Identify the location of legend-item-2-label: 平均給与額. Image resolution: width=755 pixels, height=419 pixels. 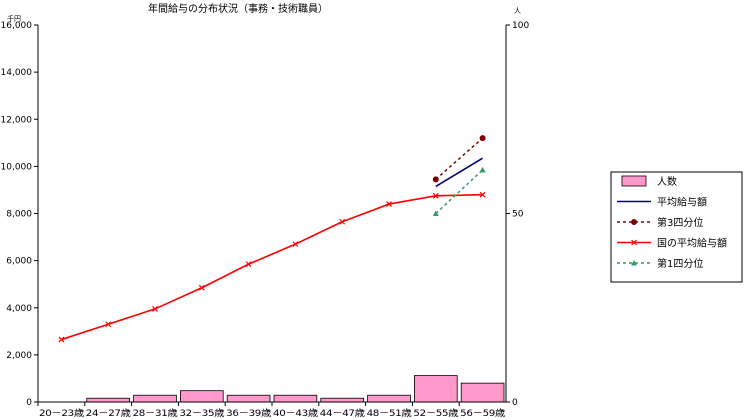
(682, 202).